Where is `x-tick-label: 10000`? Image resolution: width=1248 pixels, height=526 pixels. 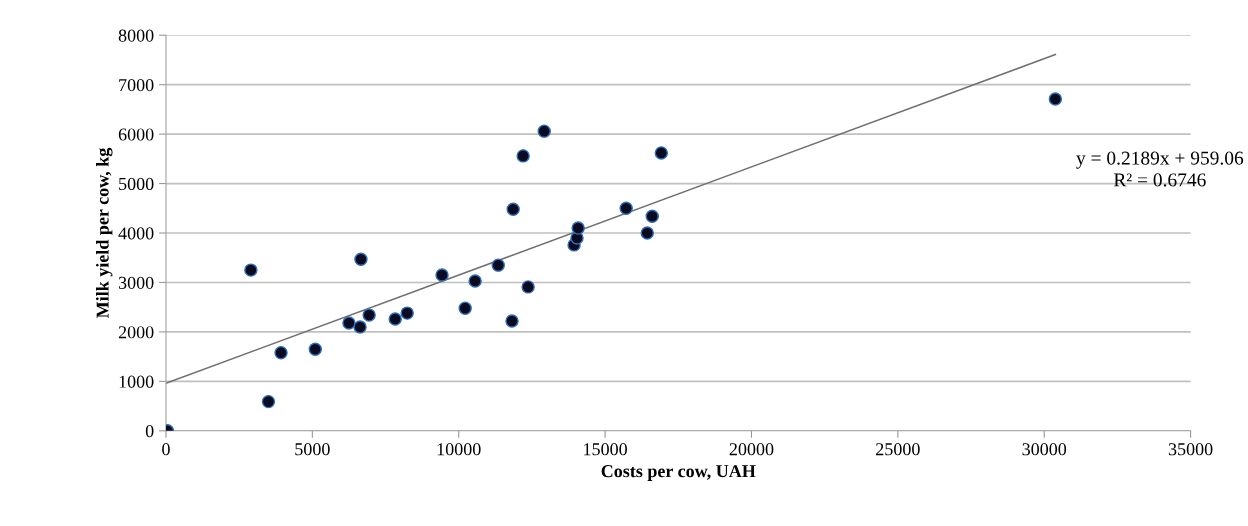
x-tick-label: 10000 is located at coordinates (459, 449).